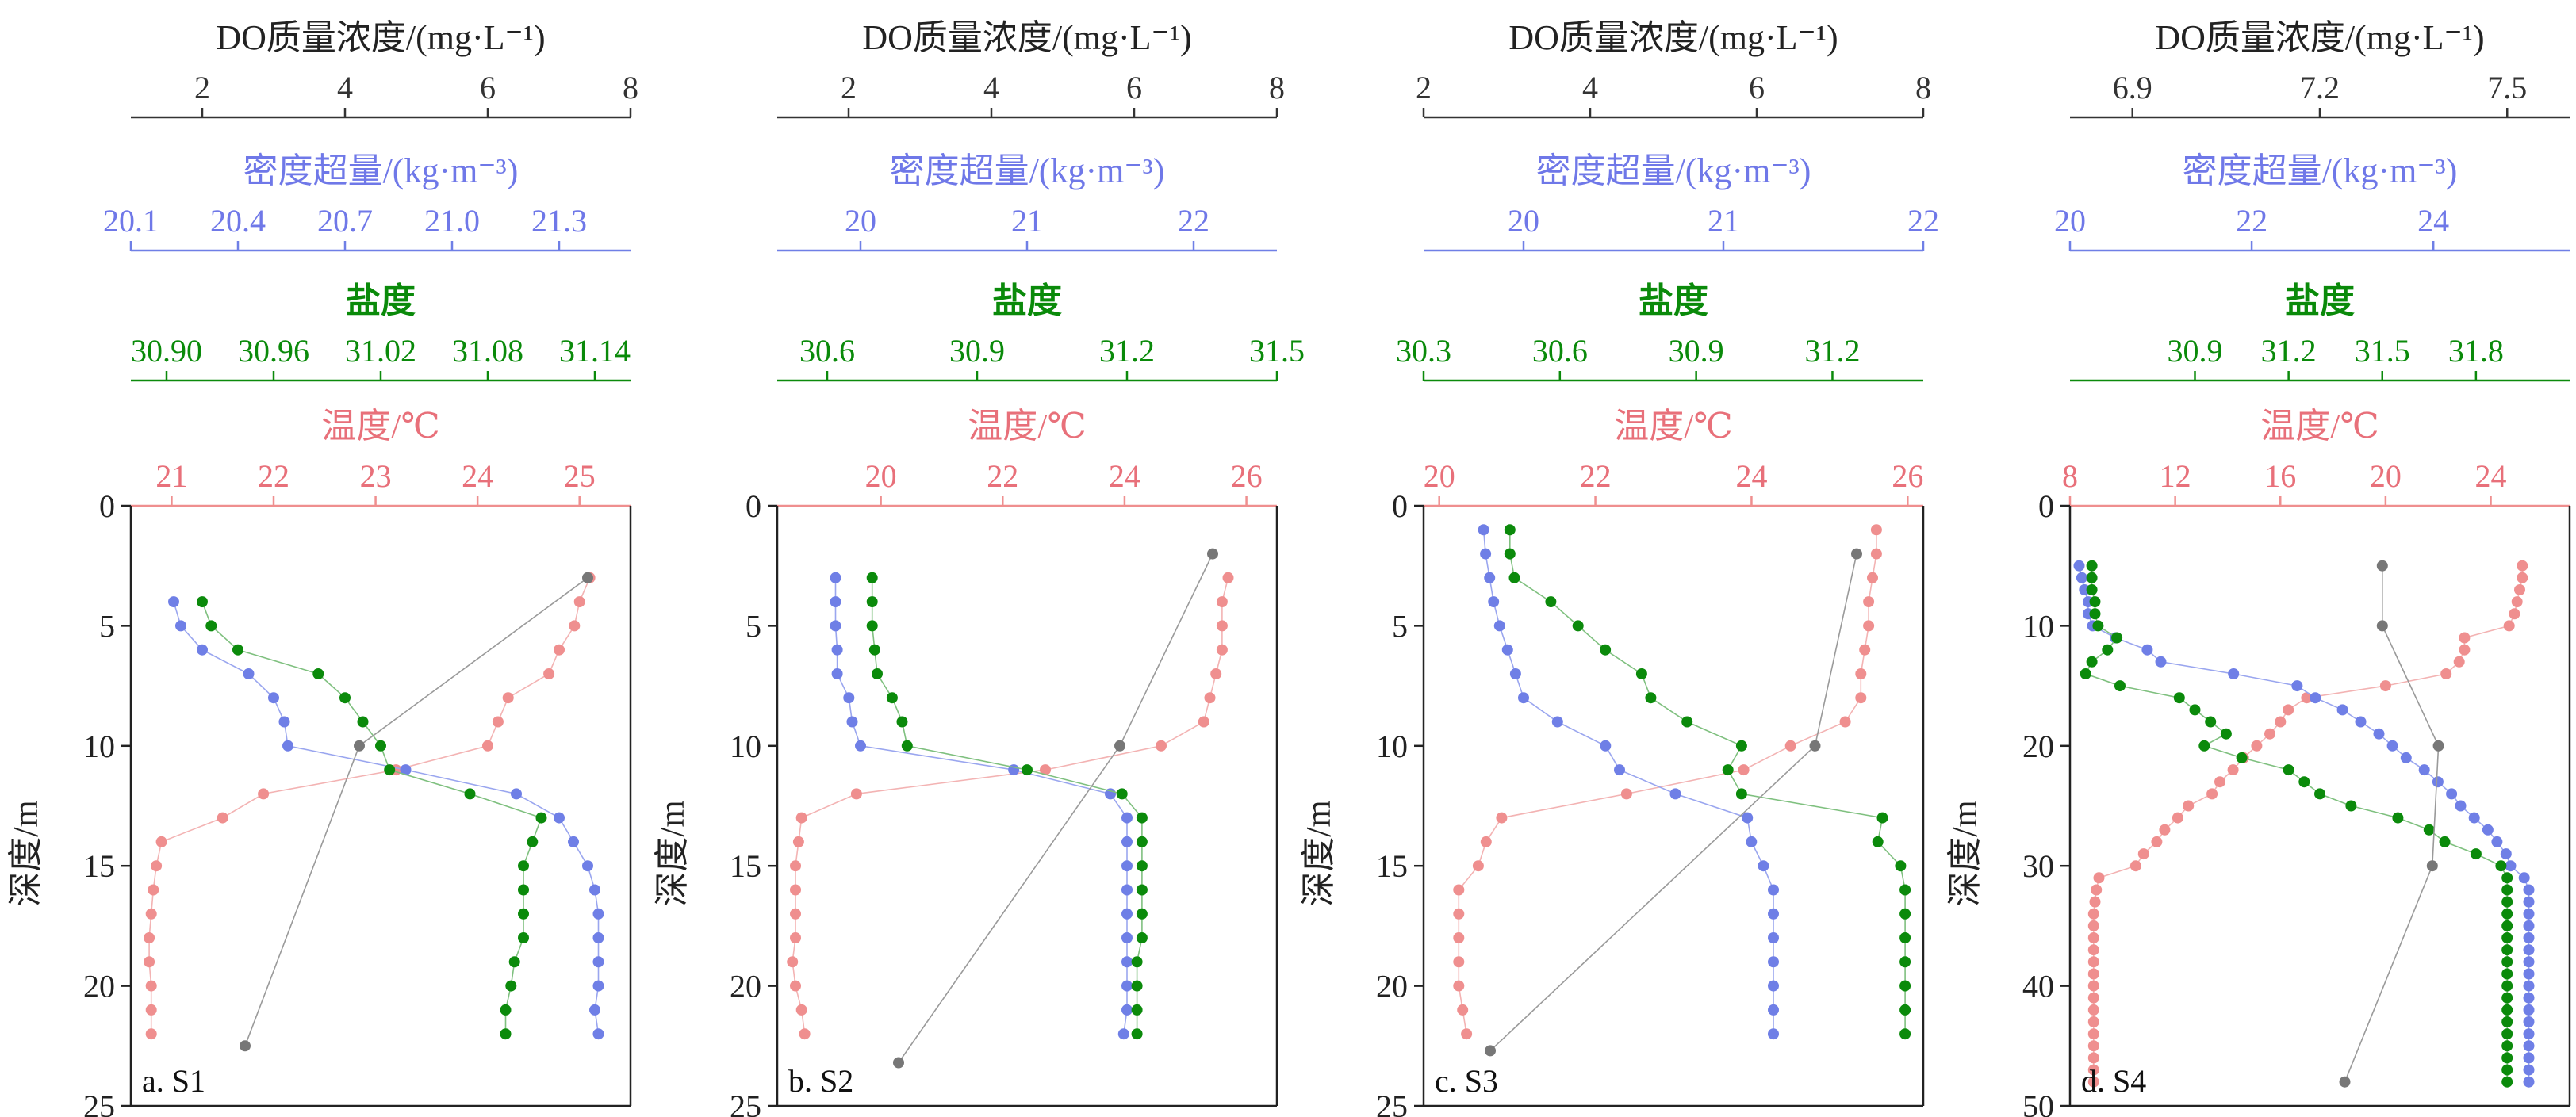 The image size is (2576, 1117). What do you see at coordinates (2113, 1081) in the screenshot?
I see `panel-label: d. S4` at bounding box center [2113, 1081].